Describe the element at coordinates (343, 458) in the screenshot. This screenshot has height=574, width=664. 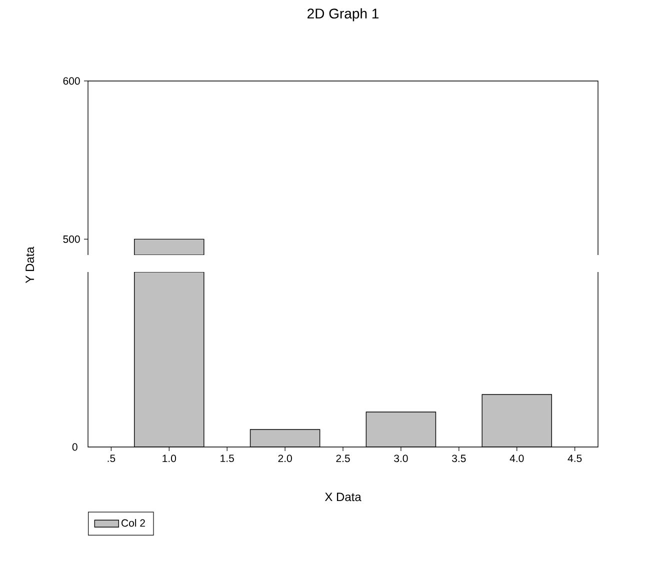
I see `x-tick-label: 2.5` at that location.